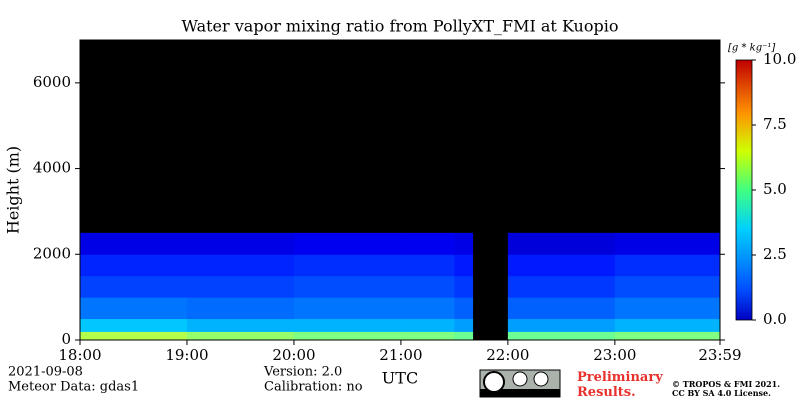  What do you see at coordinates (775, 124) in the screenshot?
I see `colorbar-tick-label: 7.5` at bounding box center [775, 124].